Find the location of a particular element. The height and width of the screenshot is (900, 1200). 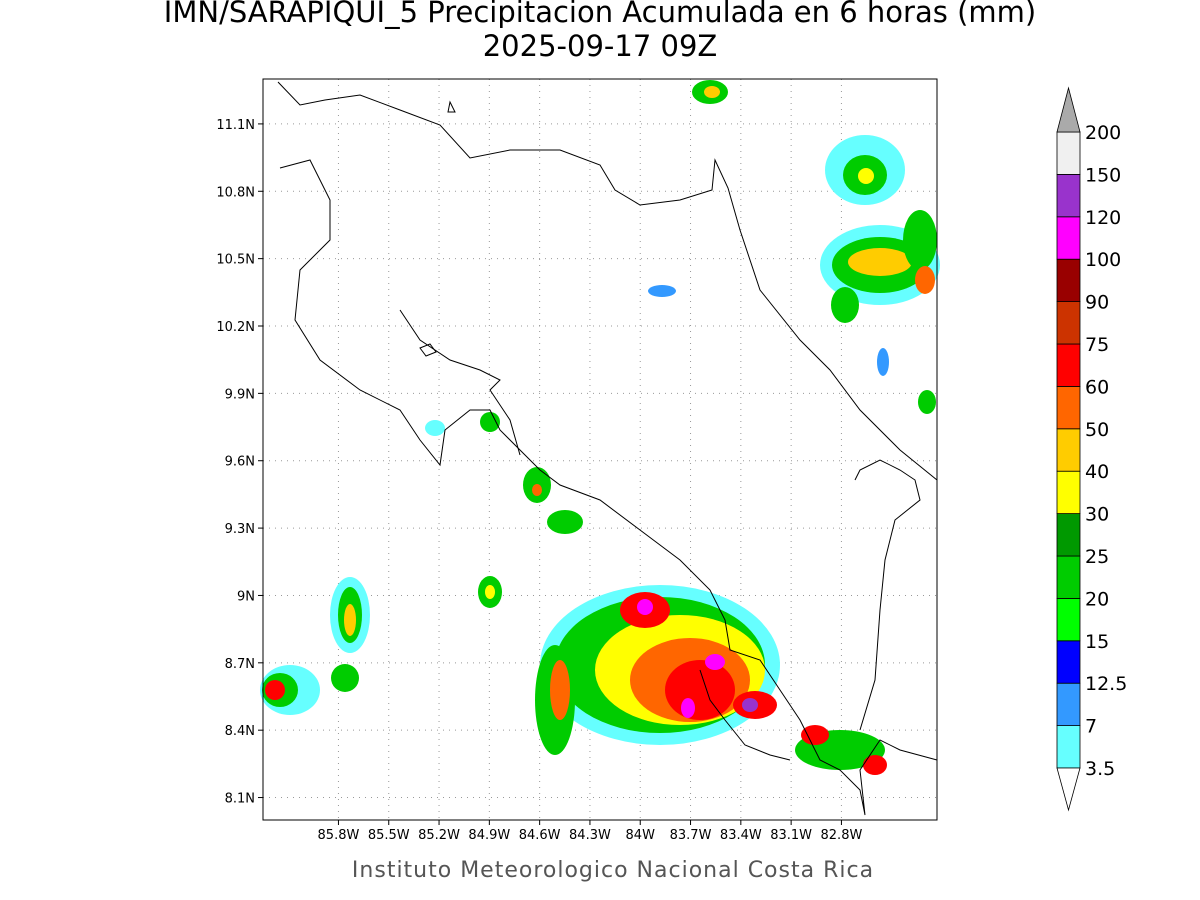

y-tick-label: 10.2N is located at coordinates (235, 327).